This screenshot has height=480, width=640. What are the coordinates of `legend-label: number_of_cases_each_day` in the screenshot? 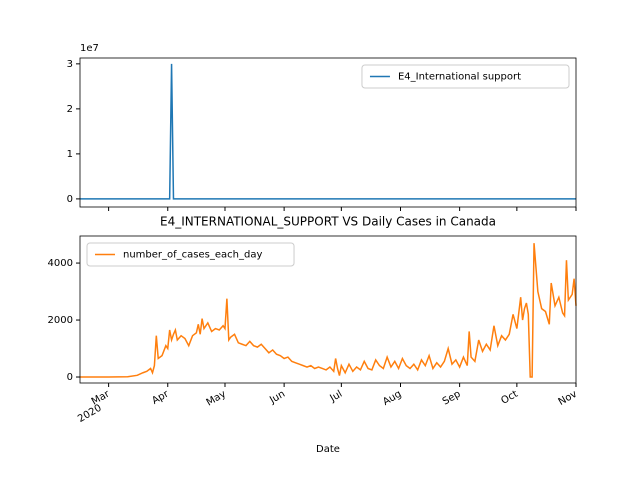 It's located at (192, 255).